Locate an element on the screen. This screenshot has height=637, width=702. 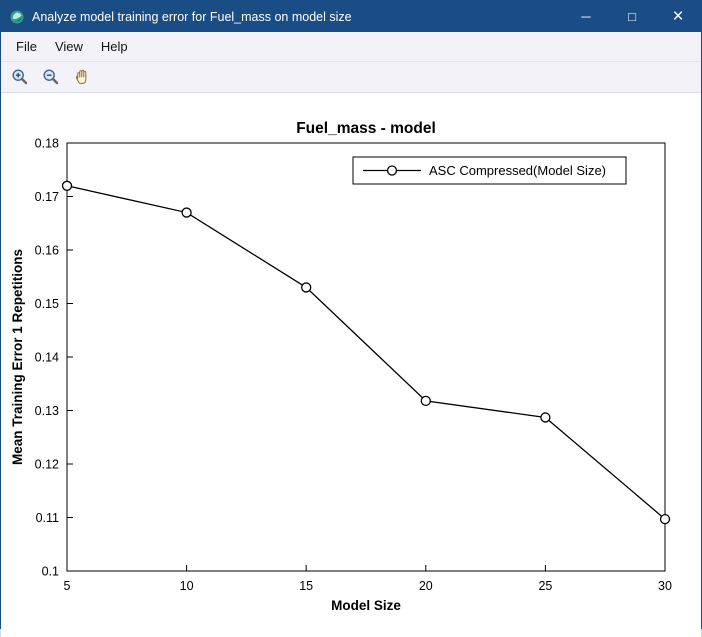
tool-bar is located at coordinates (351, 77).